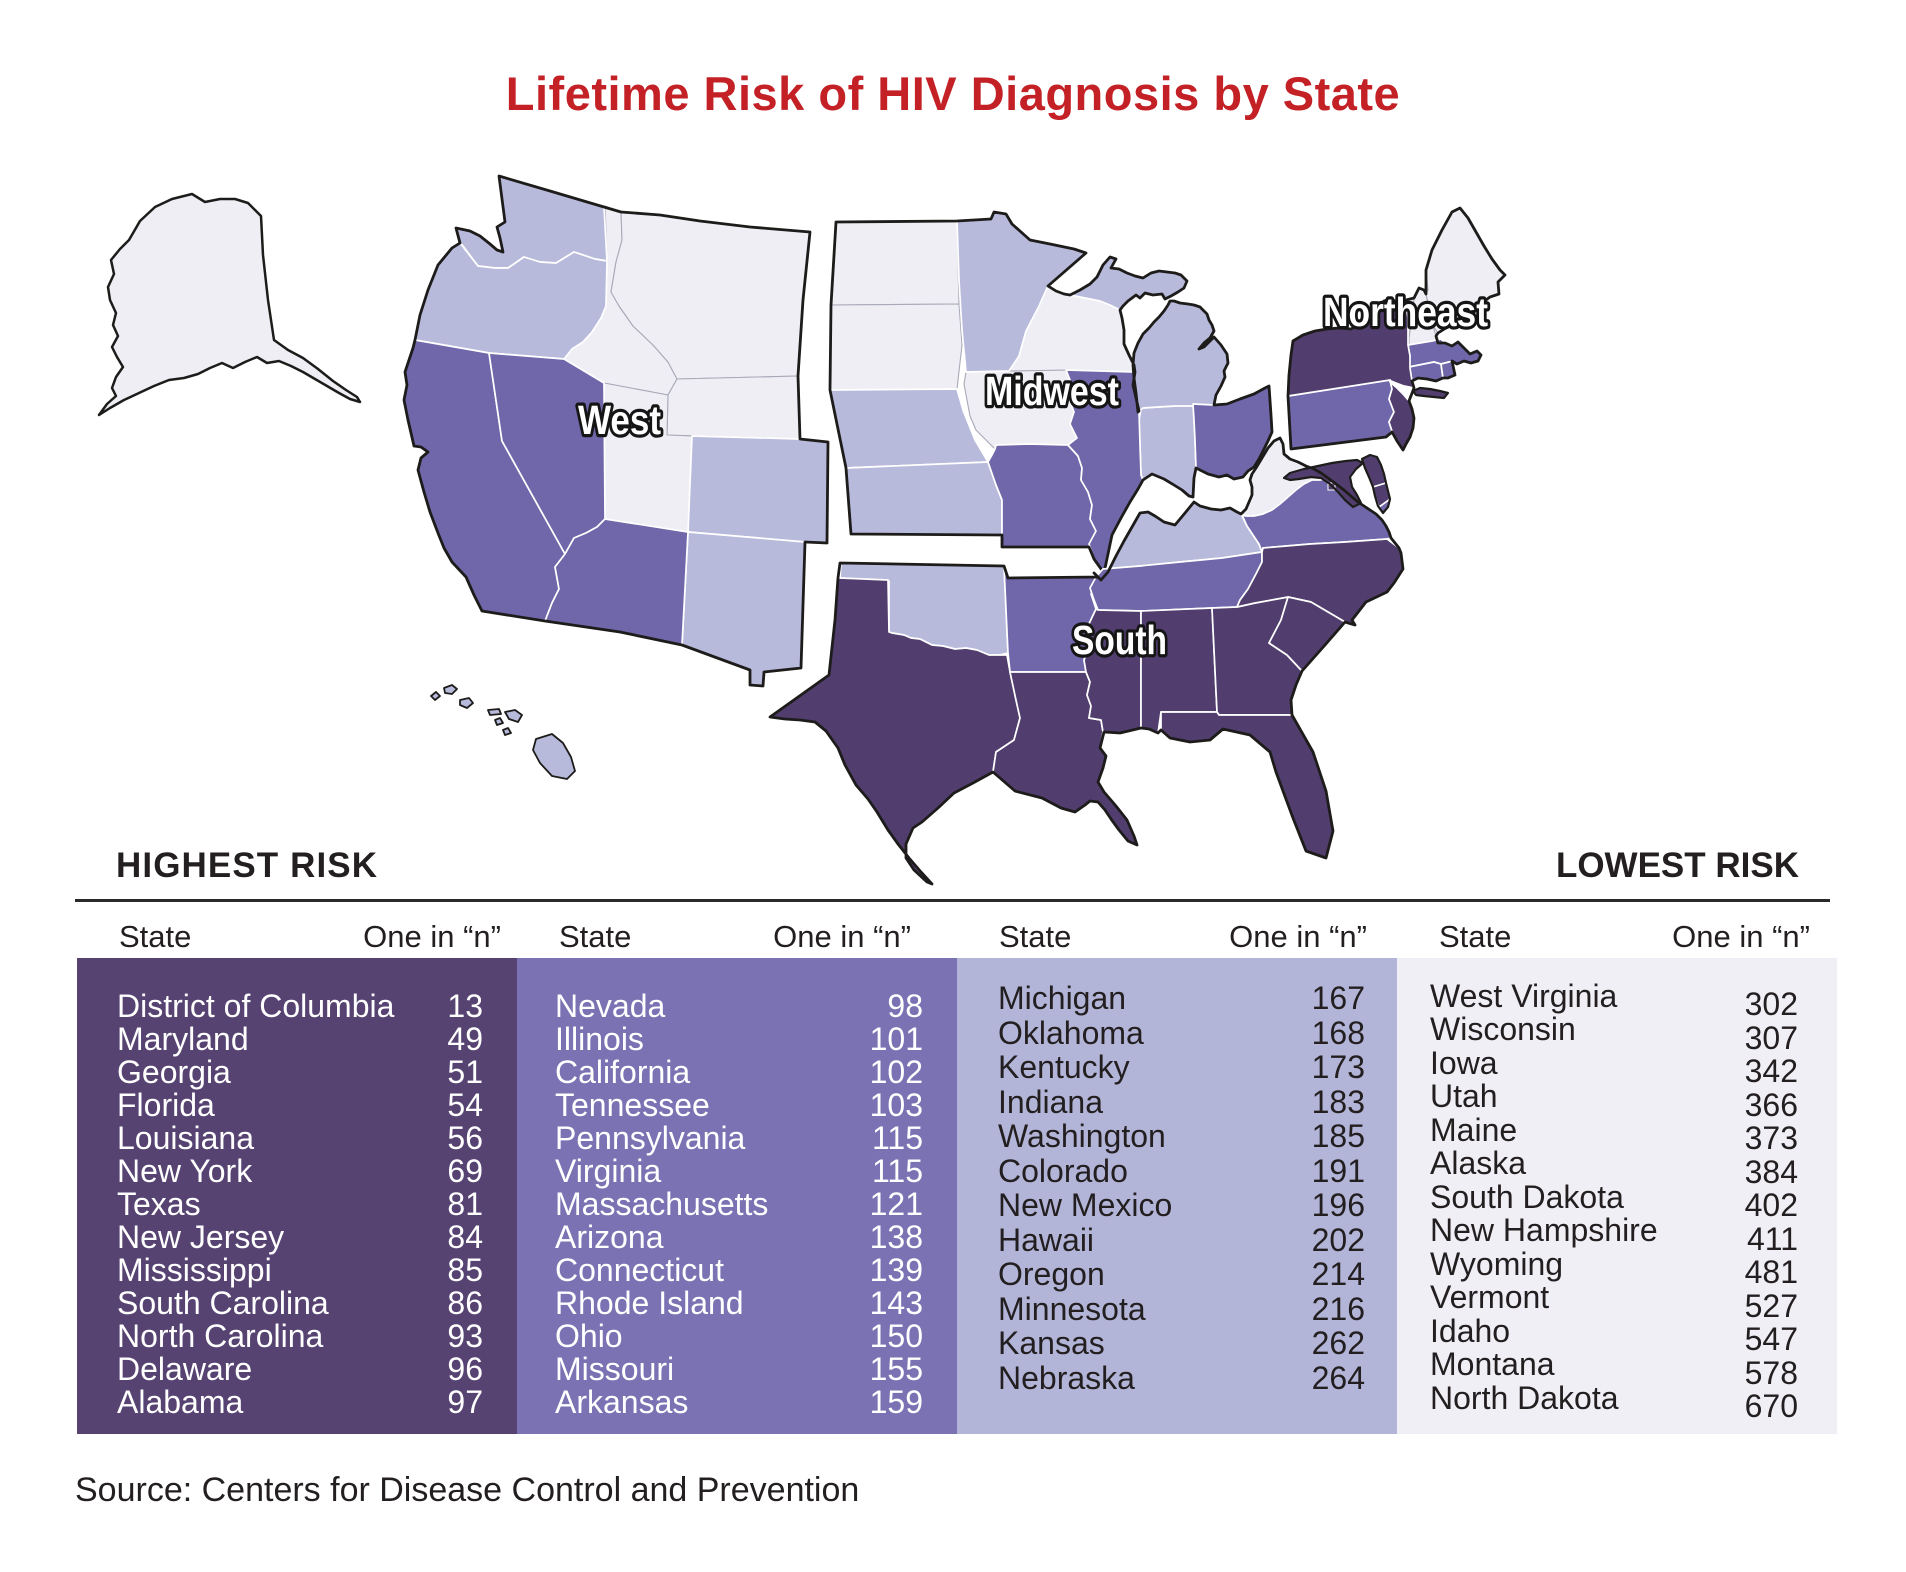  Describe the element at coordinates (1052, 391) in the screenshot. I see `svg-text: Midwest` at that location.